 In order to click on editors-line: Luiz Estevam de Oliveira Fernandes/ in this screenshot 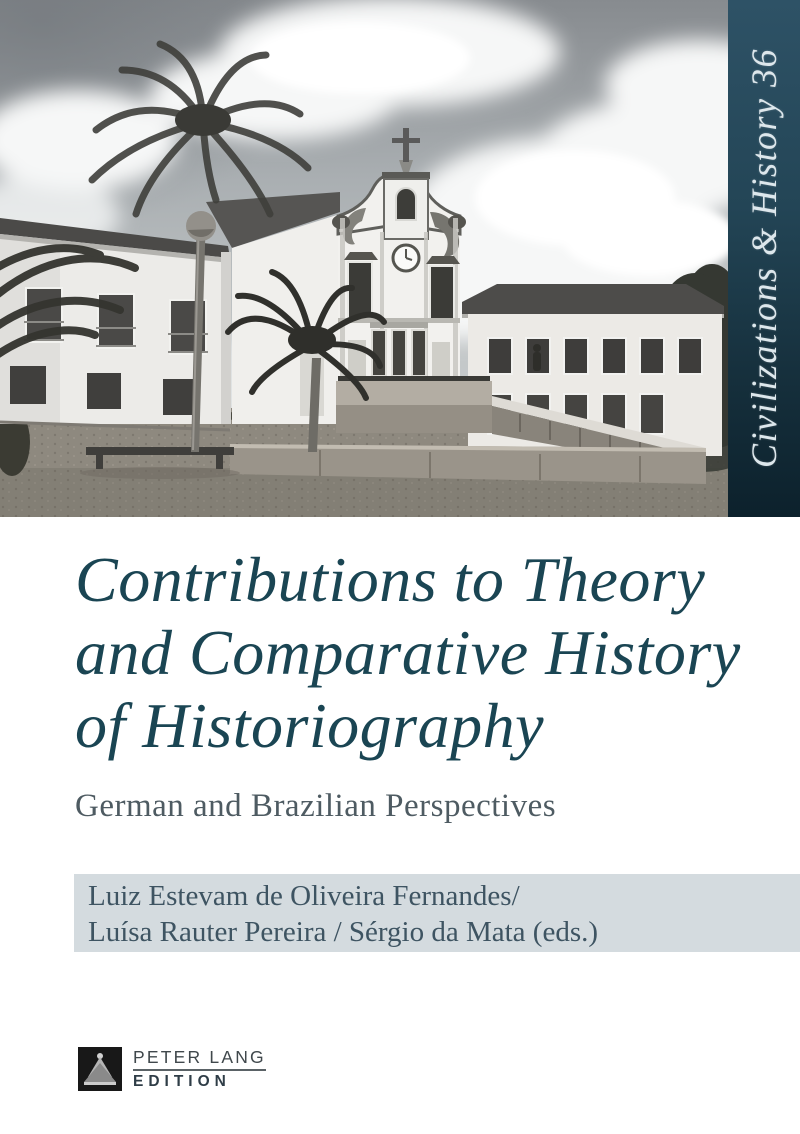, I will do `click(304, 896)`.